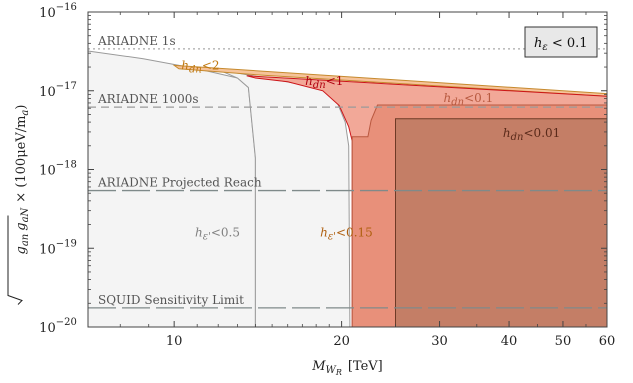  Describe the element at coordinates (347, 368) in the screenshot. I see `x-axis-label: MWR [TeV]` at that location.